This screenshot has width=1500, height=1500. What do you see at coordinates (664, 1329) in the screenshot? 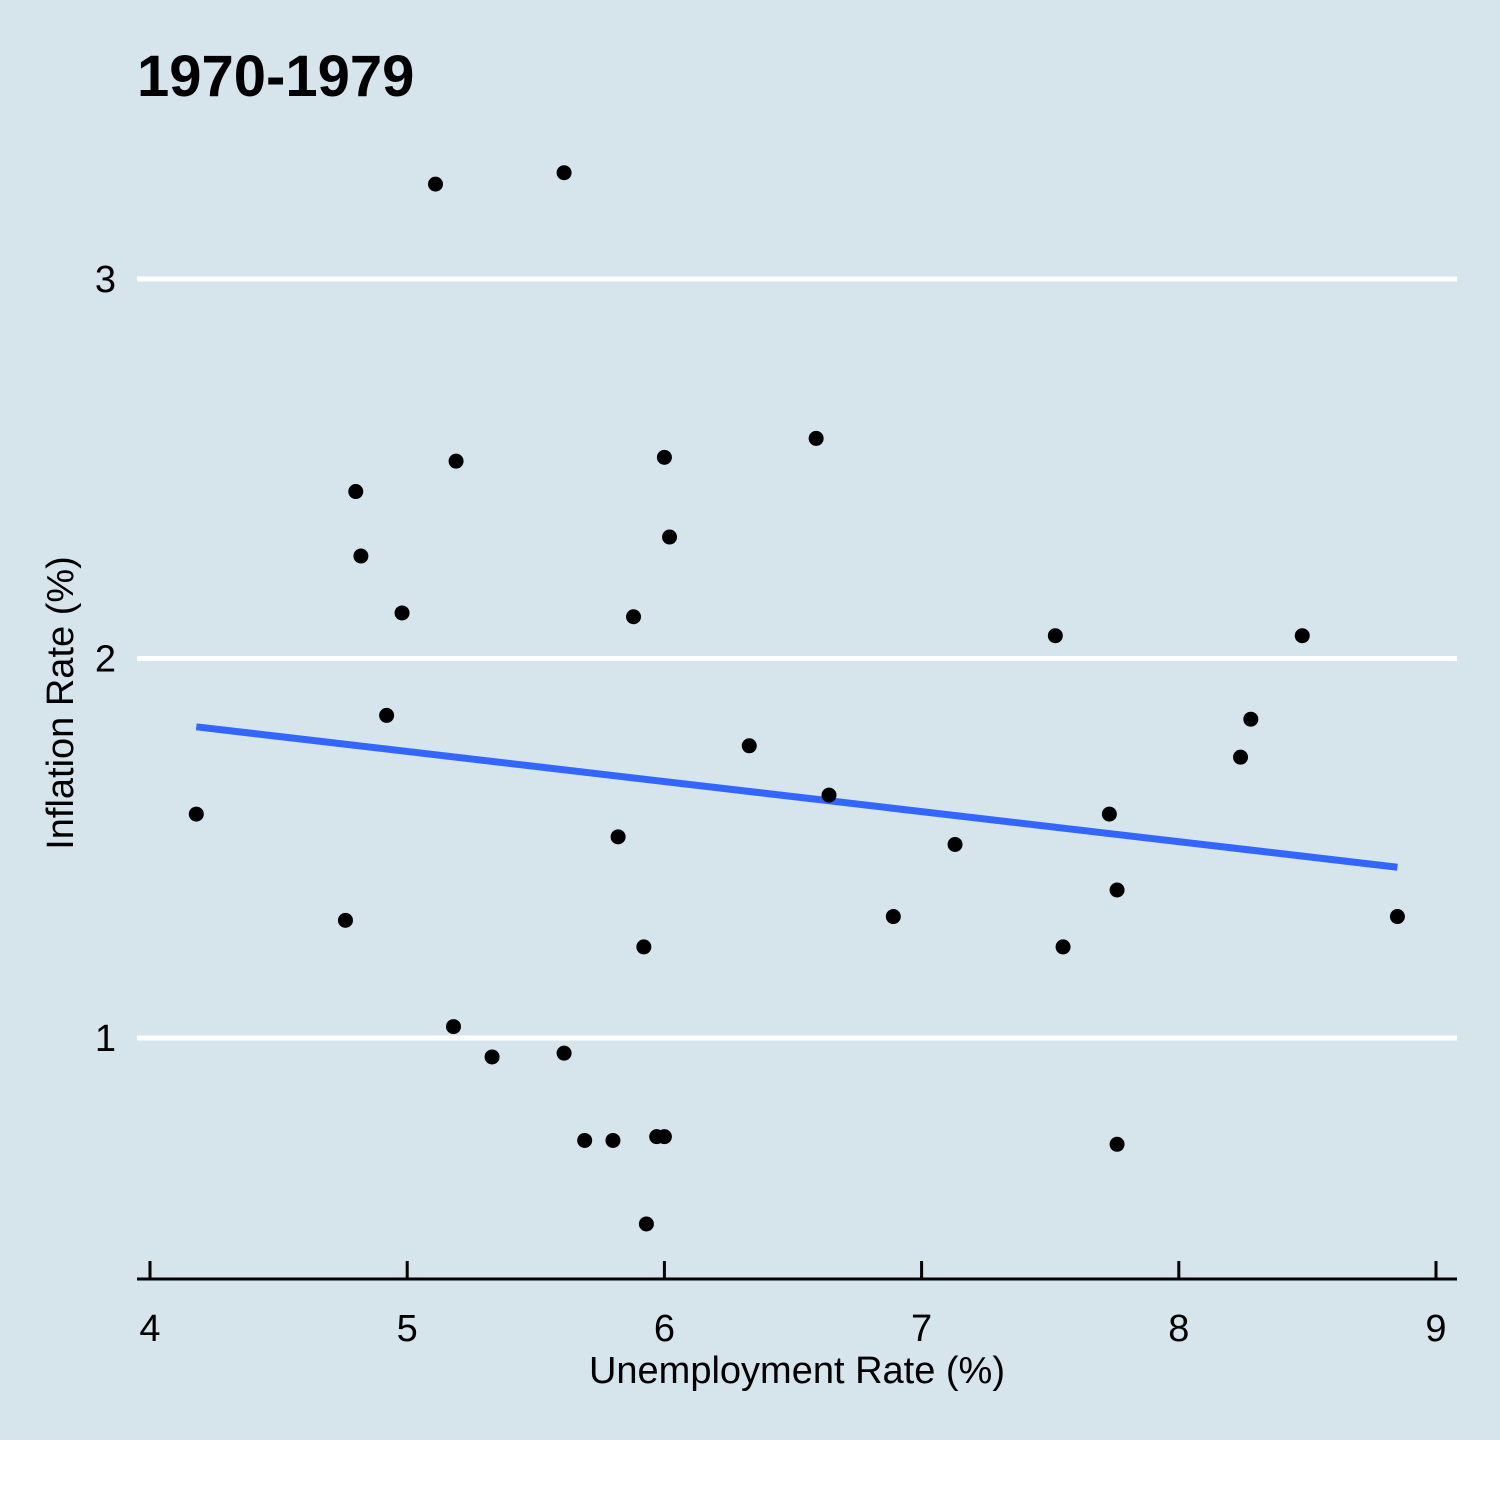
I see `x-tick-label: 6` at bounding box center [664, 1329].